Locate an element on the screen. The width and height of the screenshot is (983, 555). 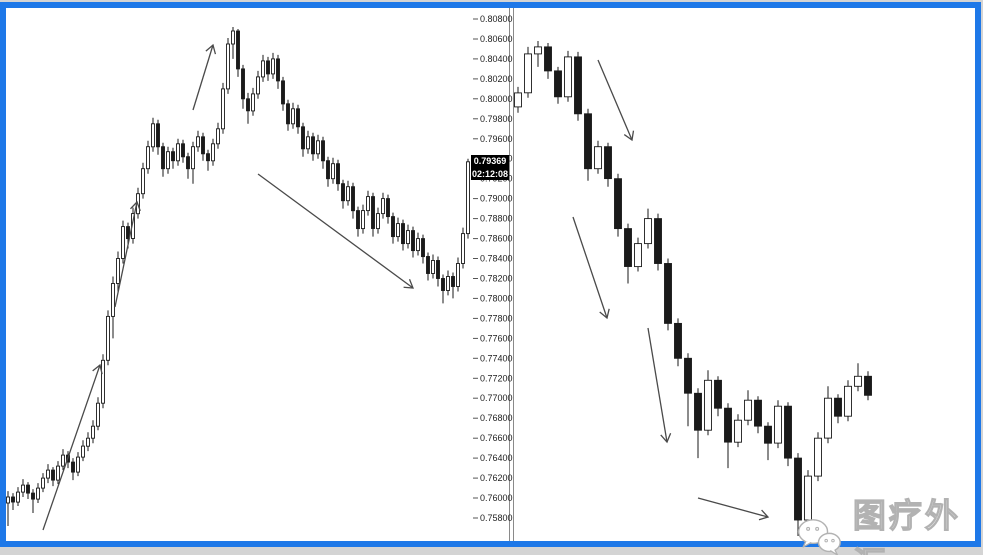
current-price-label: 0.79369 is located at coordinates (490, 161).